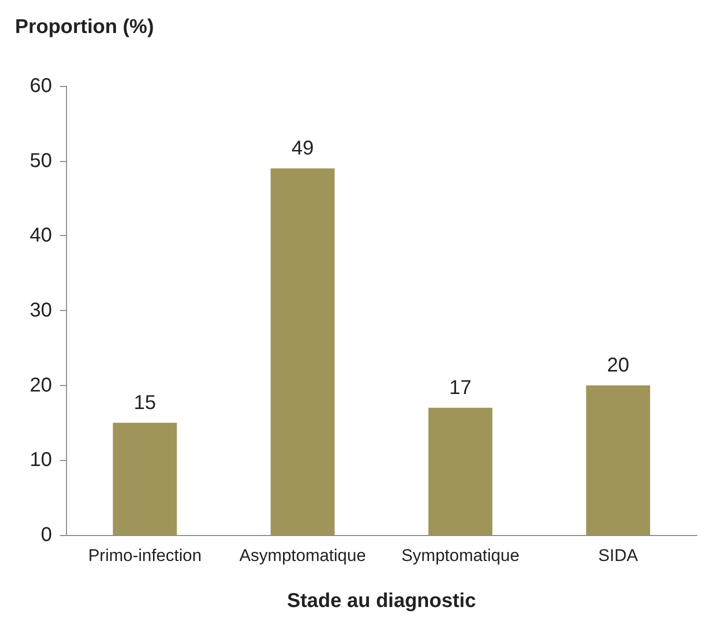 This screenshot has width=719, height=626. I want to click on y-tick-label: 20, so click(41, 385).